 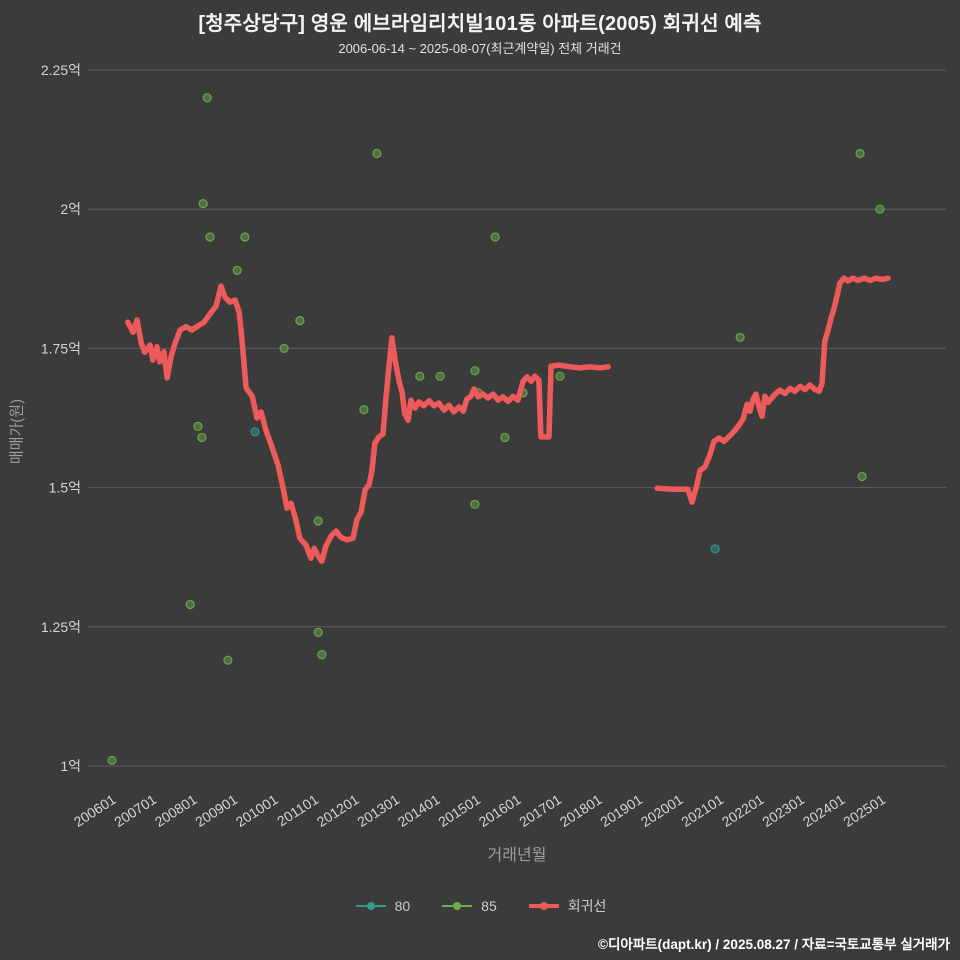 What do you see at coordinates (480, 24) in the screenshot?
I see `page-title: [청주상당구] 영운 에브라임리치빌101동 아파트(2005) 회귀선 예측` at bounding box center [480, 24].